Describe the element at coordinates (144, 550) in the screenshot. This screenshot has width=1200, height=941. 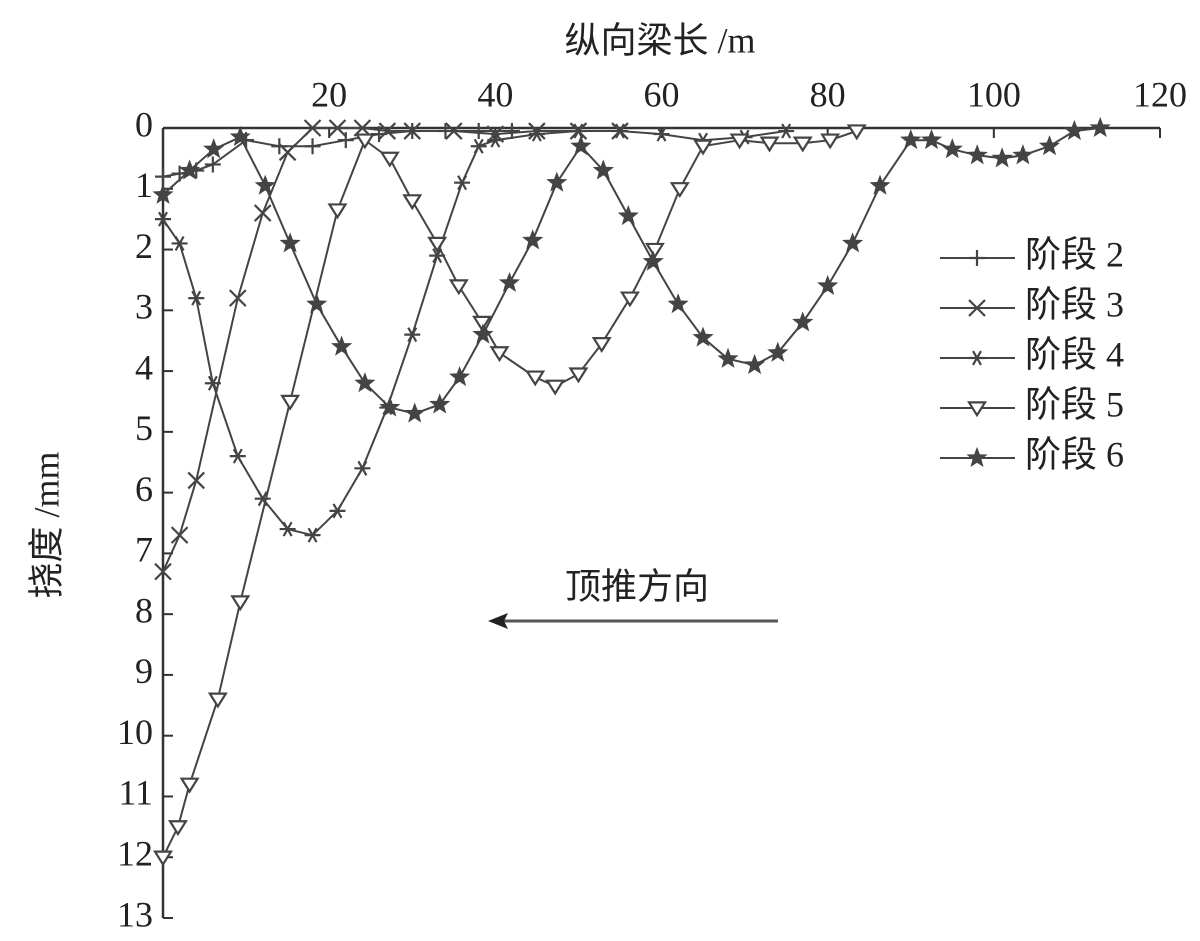
I see `y-tick-label: 7` at that location.